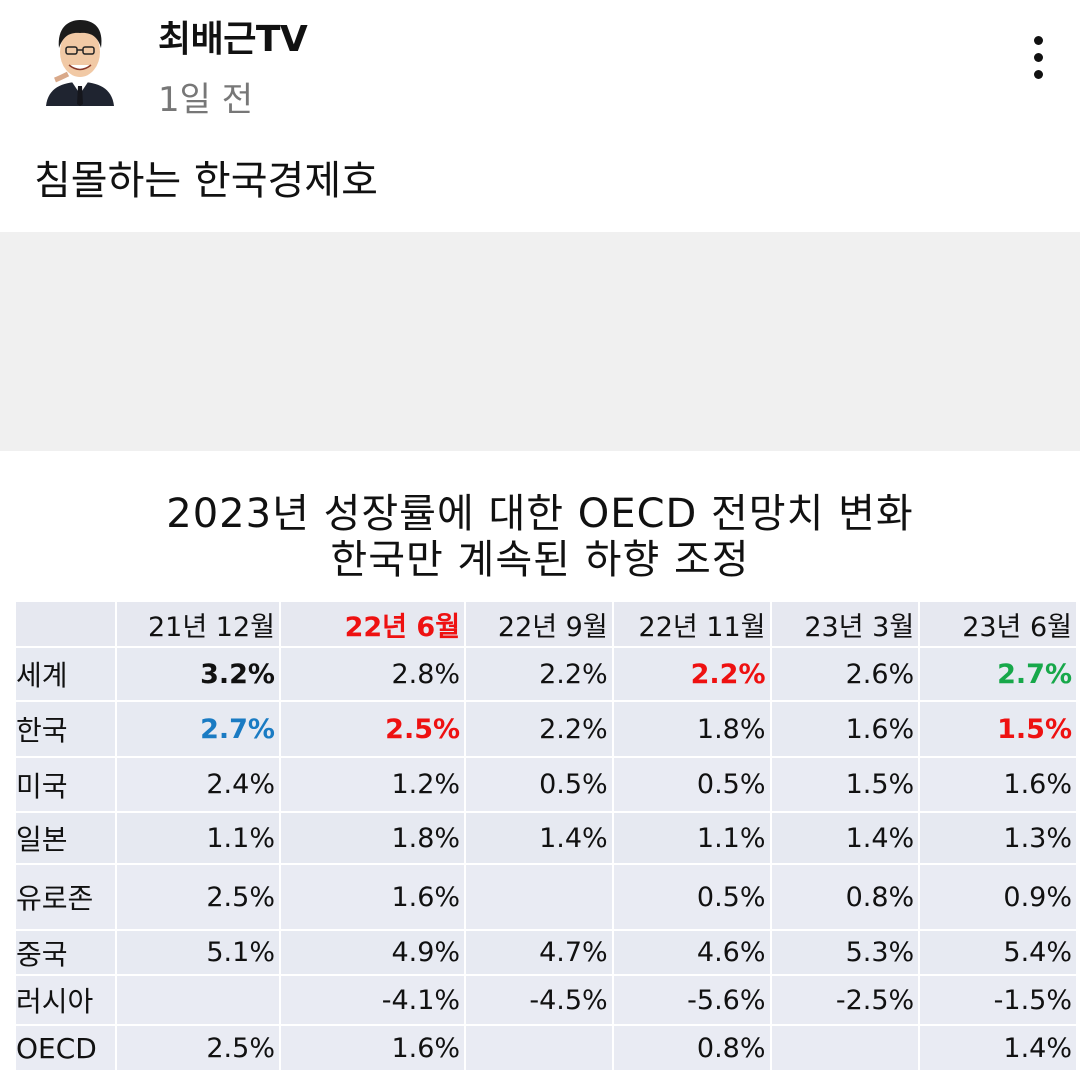  What do you see at coordinates (372, 1000) in the screenshot?
I see `table-cell: -4.1%` at bounding box center [372, 1000].